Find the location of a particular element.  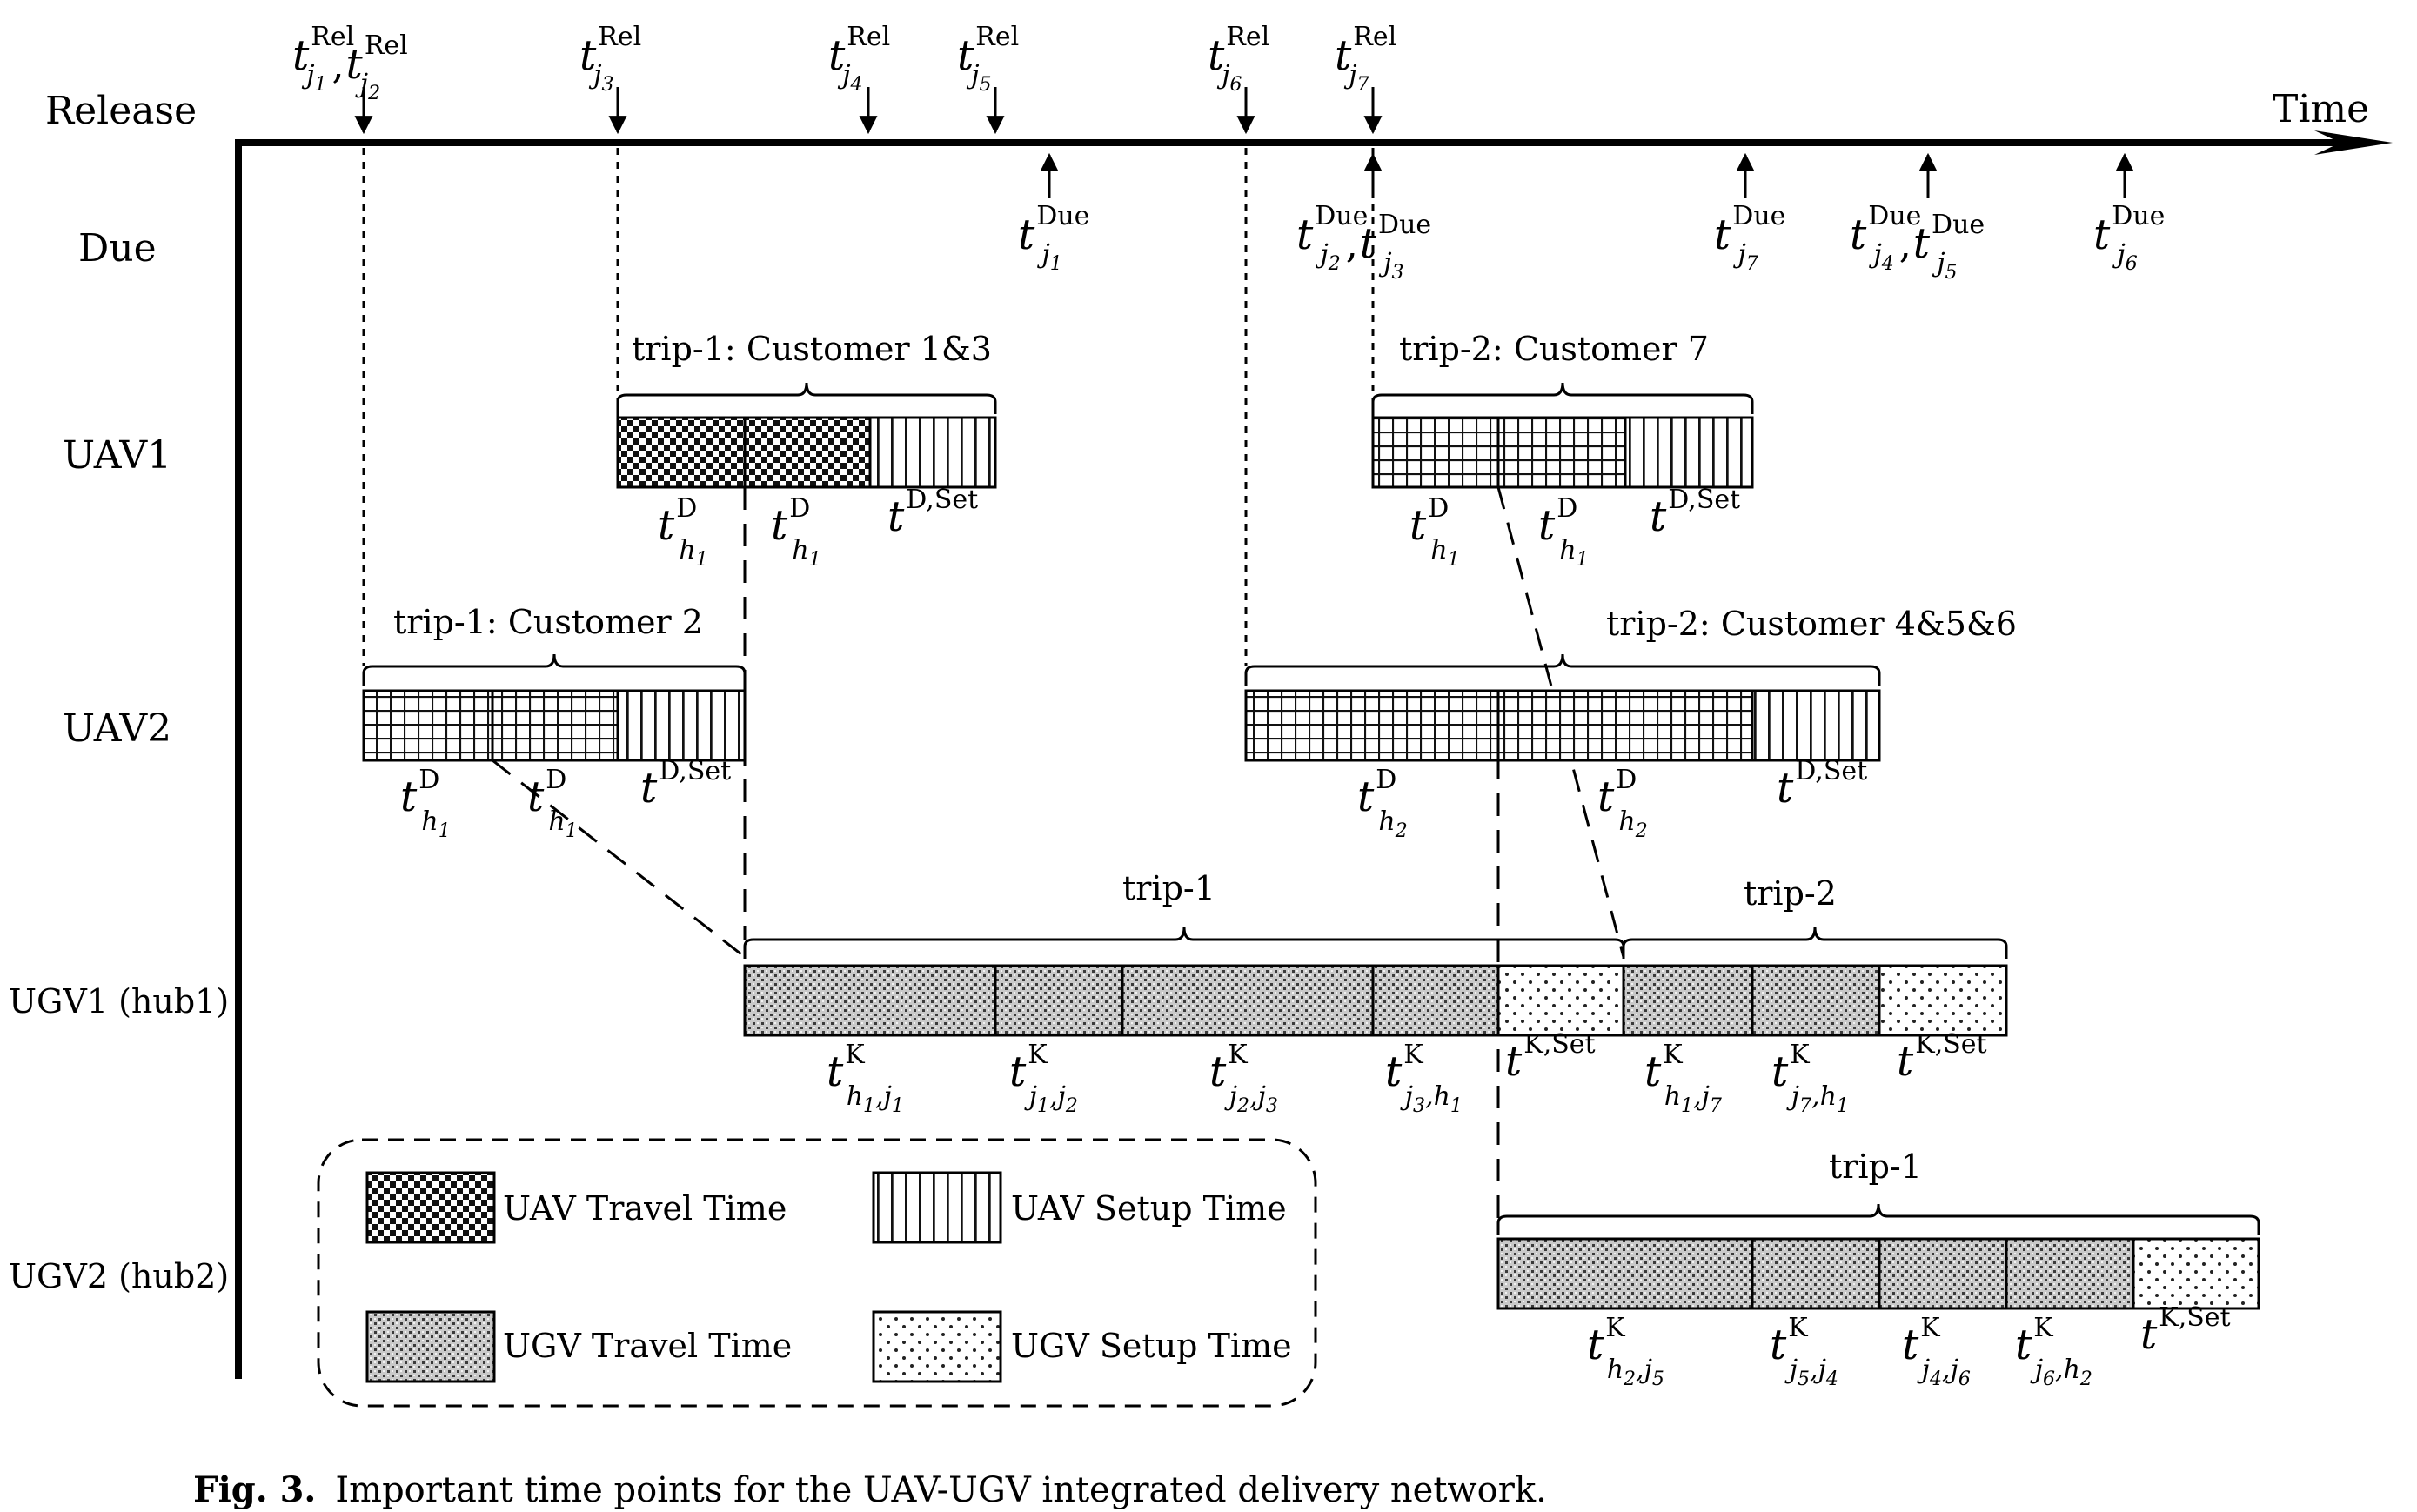

segment-label-ugv1: tK j1,j2 is located at coordinates (1043, 1078).